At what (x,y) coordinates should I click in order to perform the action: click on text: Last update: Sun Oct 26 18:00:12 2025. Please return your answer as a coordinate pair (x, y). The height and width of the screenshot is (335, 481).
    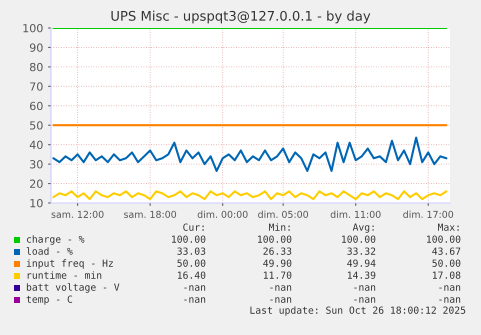
    Looking at the image, I should click on (358, 311).